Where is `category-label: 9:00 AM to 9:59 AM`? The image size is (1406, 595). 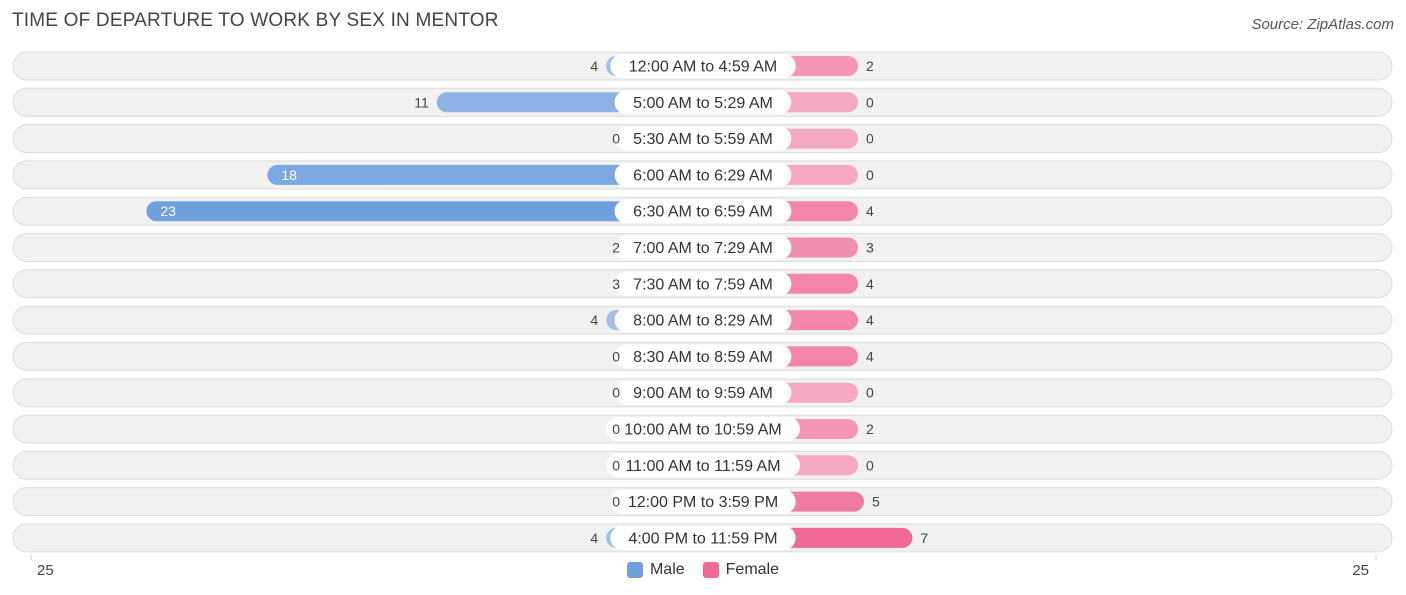
category-label: 9:00 AM to 9:59 AM is located at coordinates (703, 393).